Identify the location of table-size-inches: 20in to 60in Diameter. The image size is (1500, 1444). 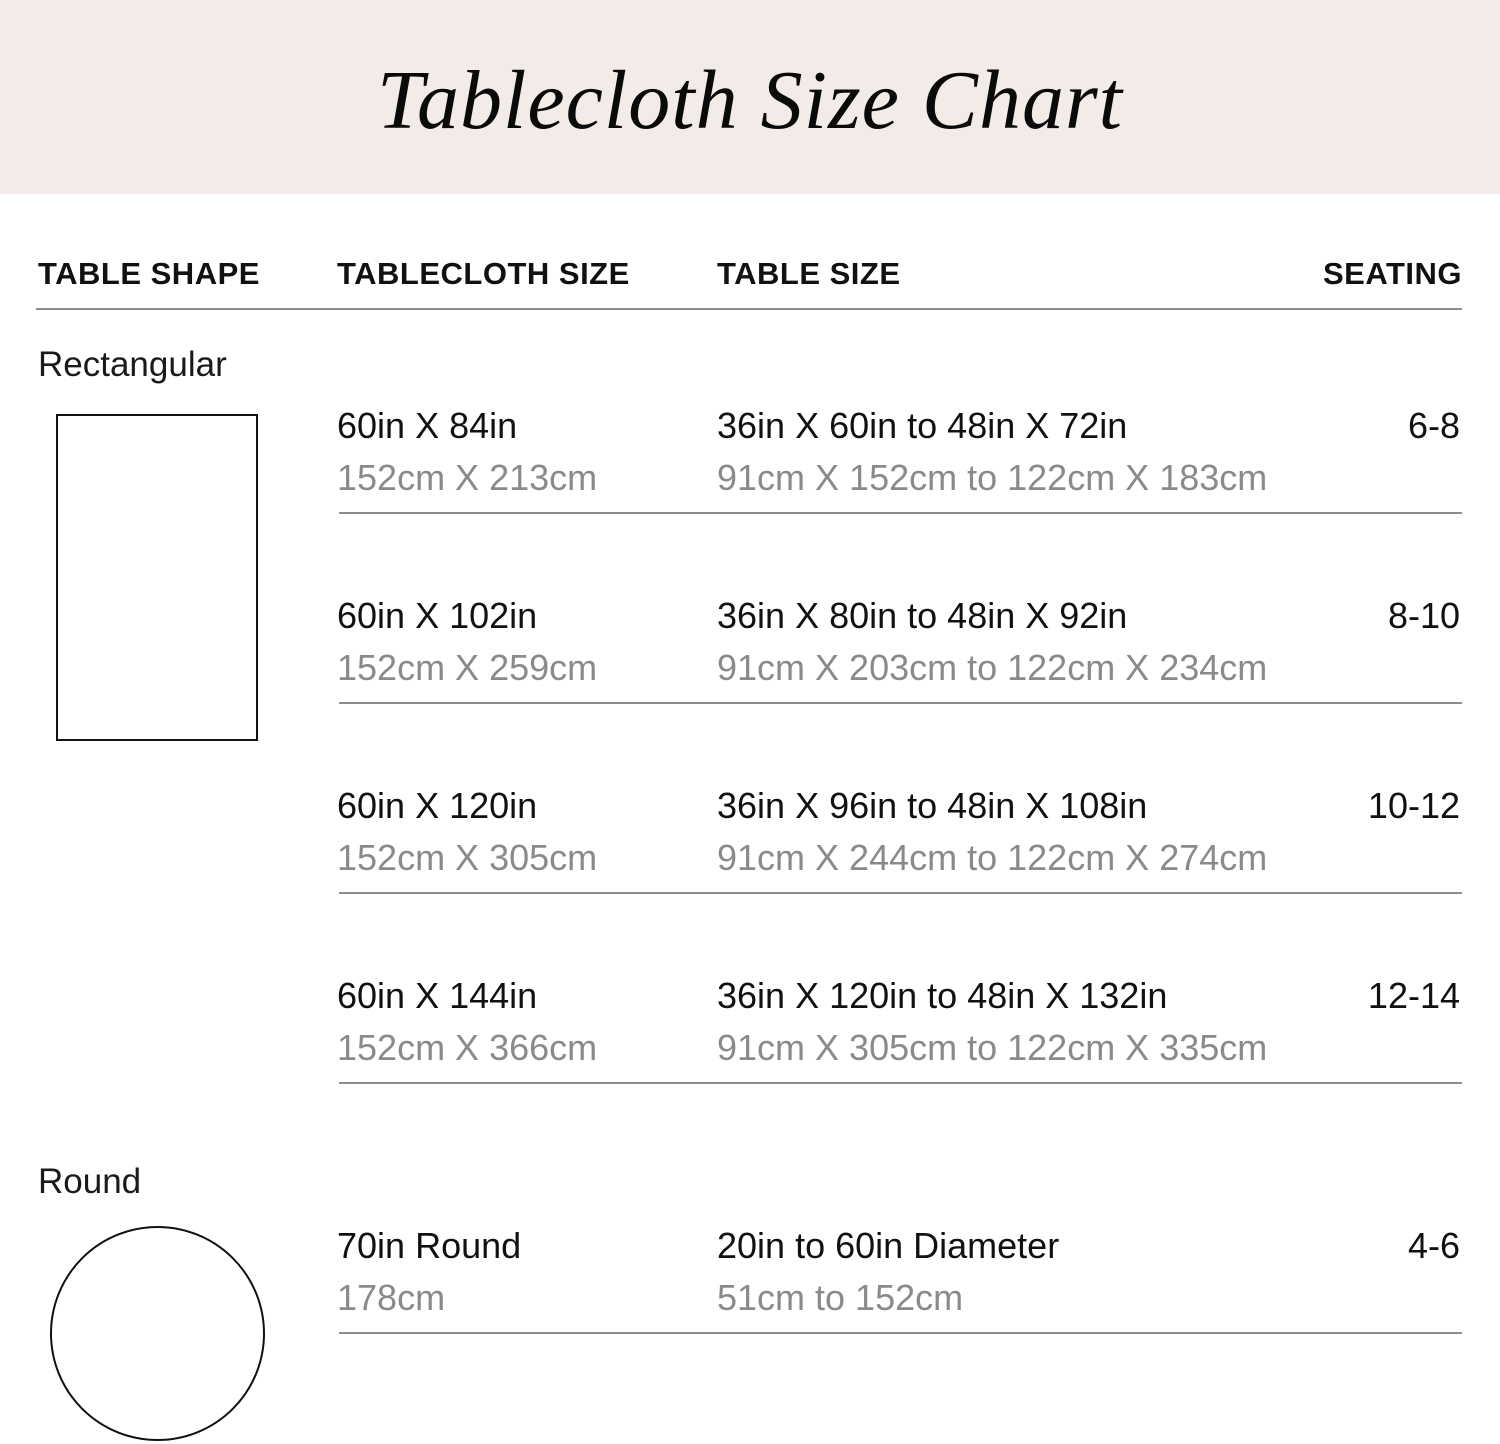
(888, 1245).